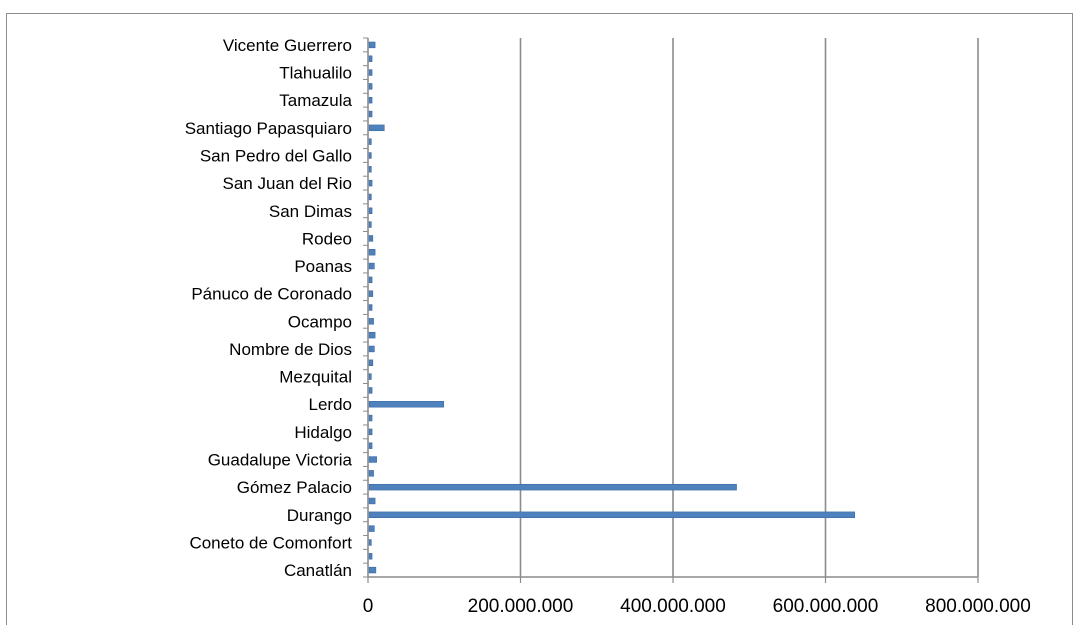 The image size is (1086, 625). I want to click on category-label: San Dimas, so click(310, 211).